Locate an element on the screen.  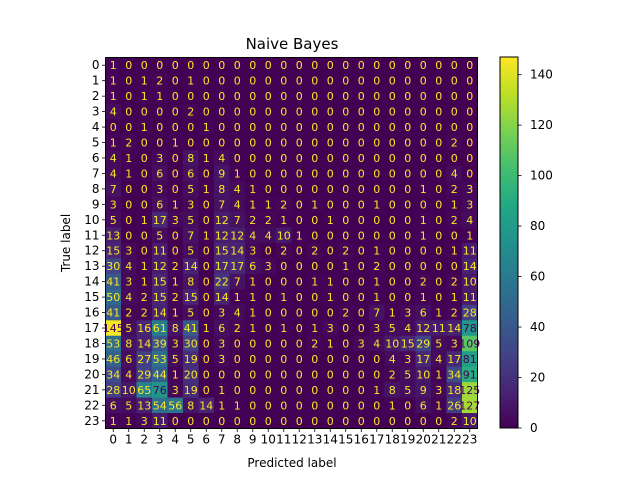
cell-value-label: 7 is located at coordinates (113, 189).